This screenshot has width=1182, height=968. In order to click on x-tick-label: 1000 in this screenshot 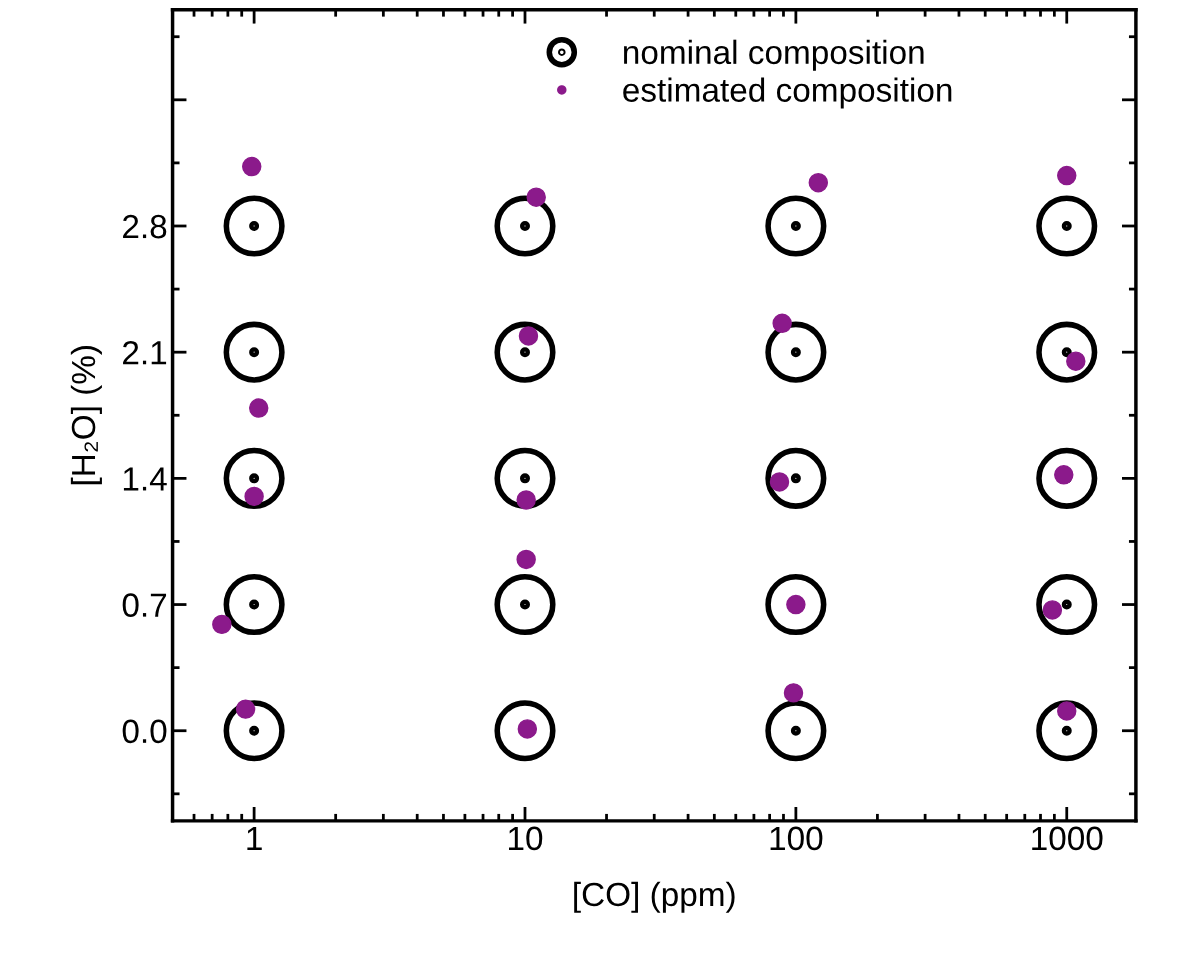, I will do `click(1067, 838)`.